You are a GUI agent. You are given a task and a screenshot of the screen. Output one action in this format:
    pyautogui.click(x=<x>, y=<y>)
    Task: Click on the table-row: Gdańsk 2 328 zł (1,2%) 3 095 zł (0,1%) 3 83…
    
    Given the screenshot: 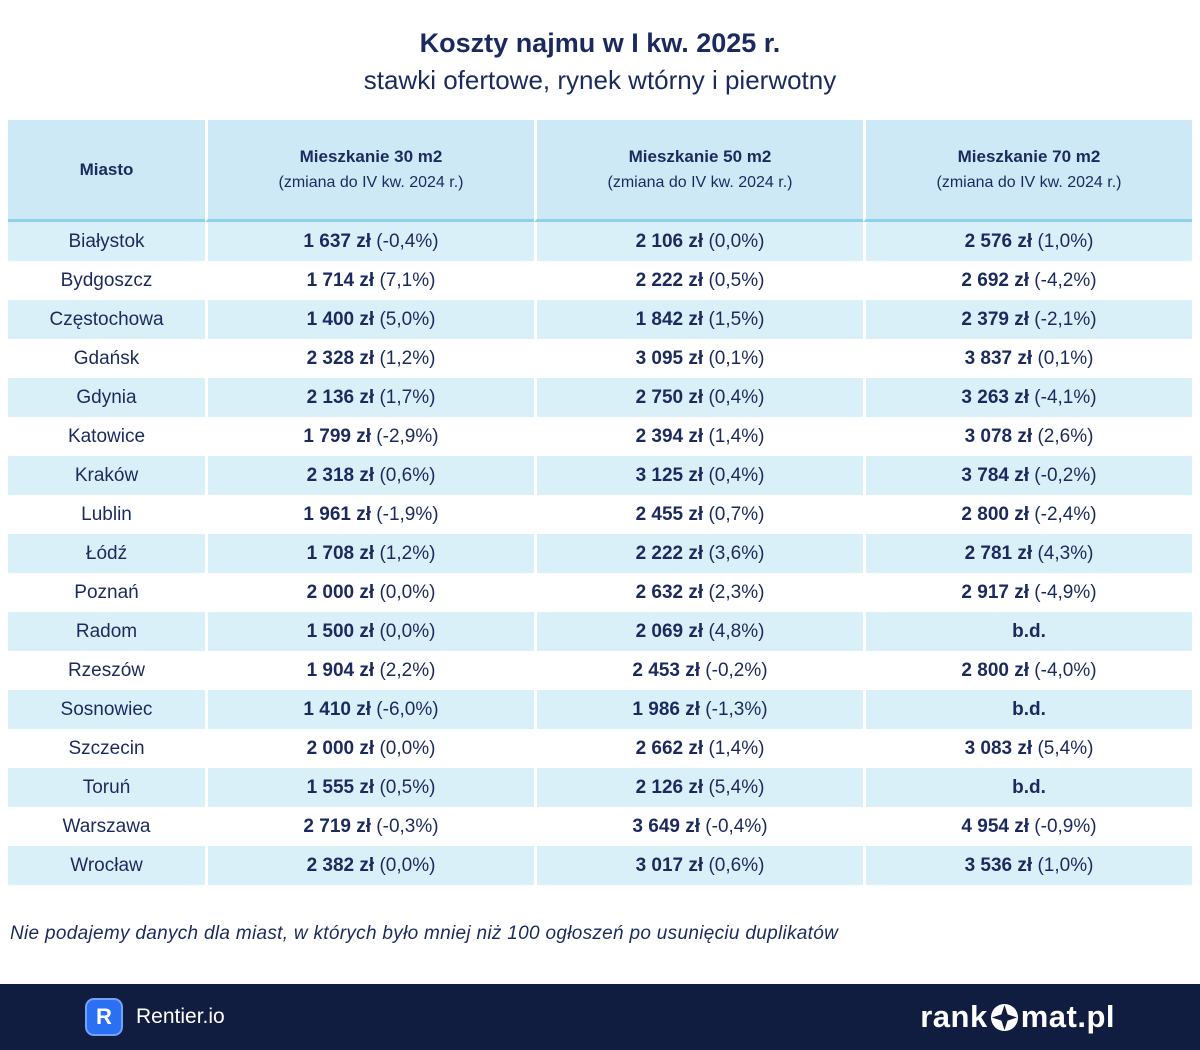 What is the action you would take?
    pyautogui.click(x=600, y=358)
    